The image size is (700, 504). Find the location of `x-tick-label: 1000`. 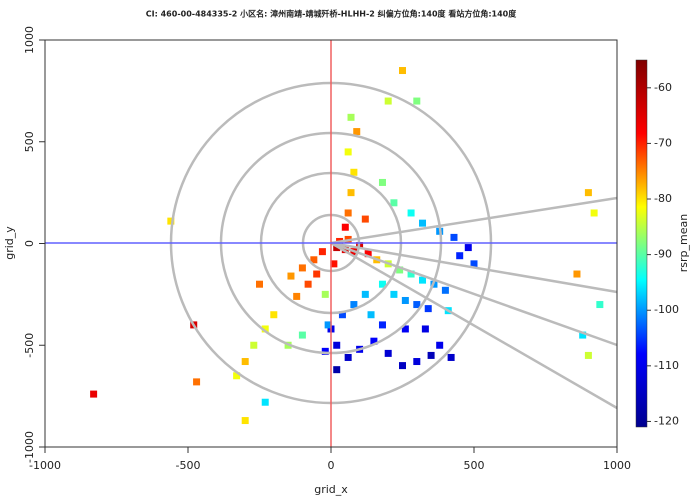

x-tick-label: 1000 is located at coordinates (617, 465).